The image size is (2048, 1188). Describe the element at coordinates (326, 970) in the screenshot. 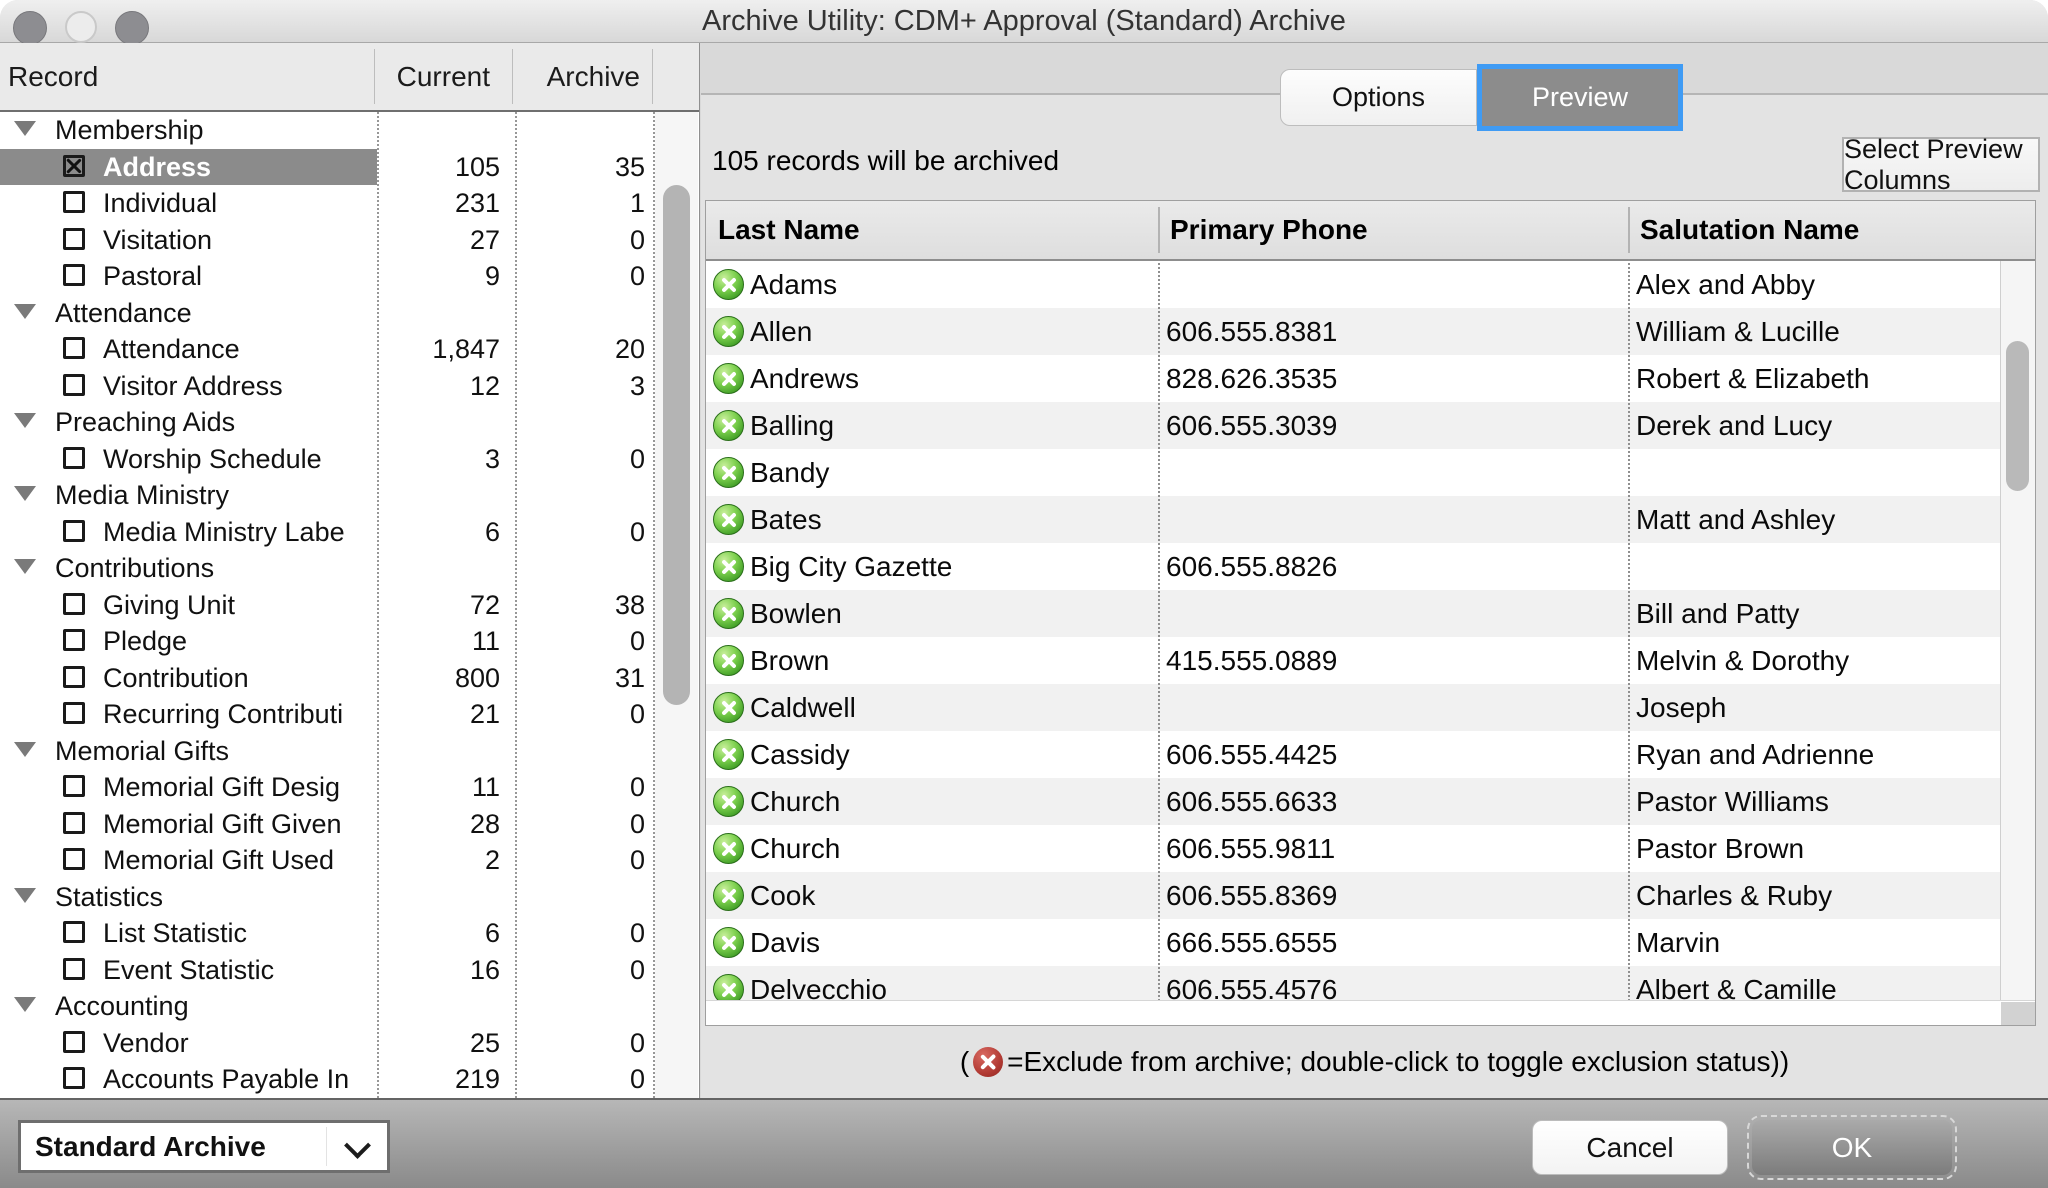

I see `record-item-row: Event Statistic 16 0` at that location.